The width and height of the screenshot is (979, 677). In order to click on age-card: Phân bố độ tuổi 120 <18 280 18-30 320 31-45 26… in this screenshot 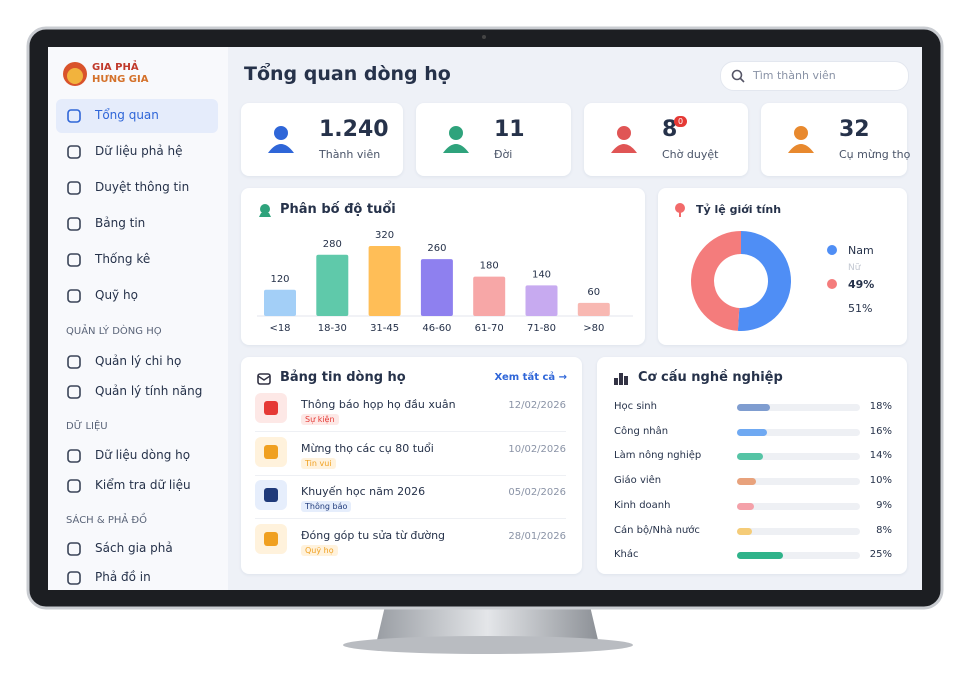, I will do `click(443, 266)`.